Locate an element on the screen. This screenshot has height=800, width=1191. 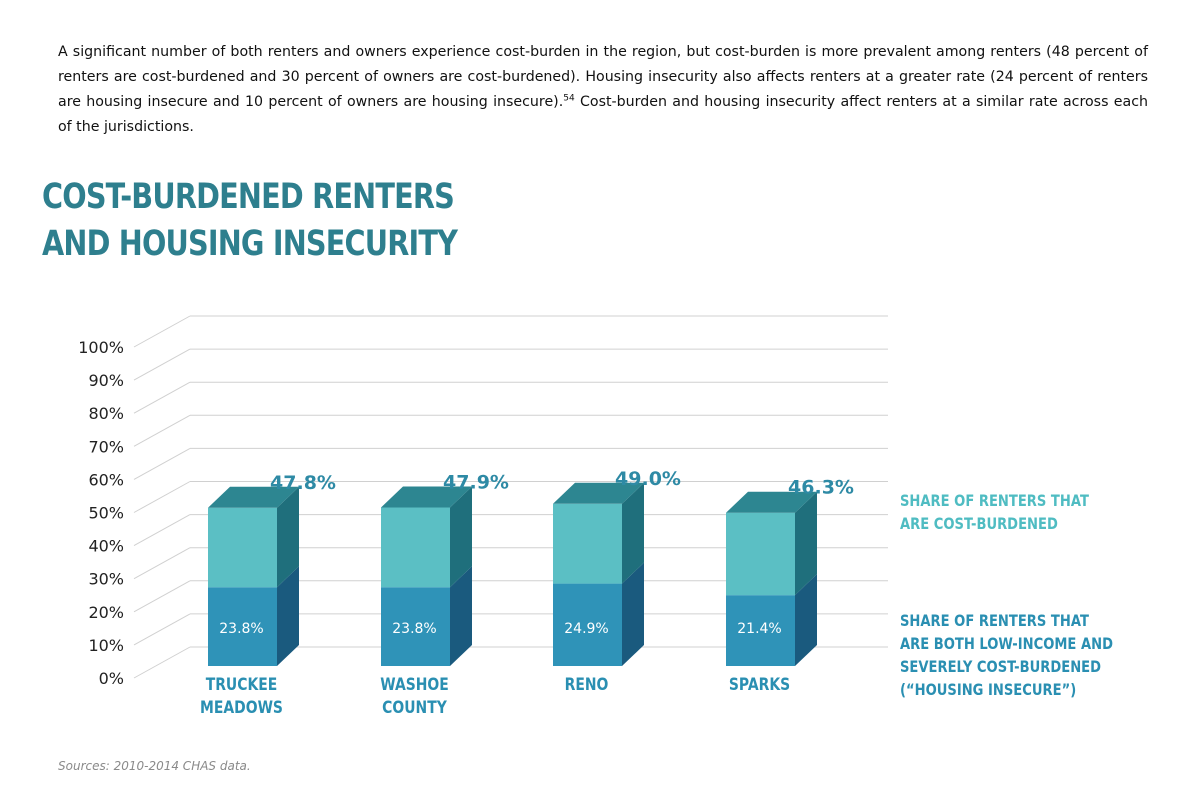
category-label: COUNTY is located at coordinates (414, 708).